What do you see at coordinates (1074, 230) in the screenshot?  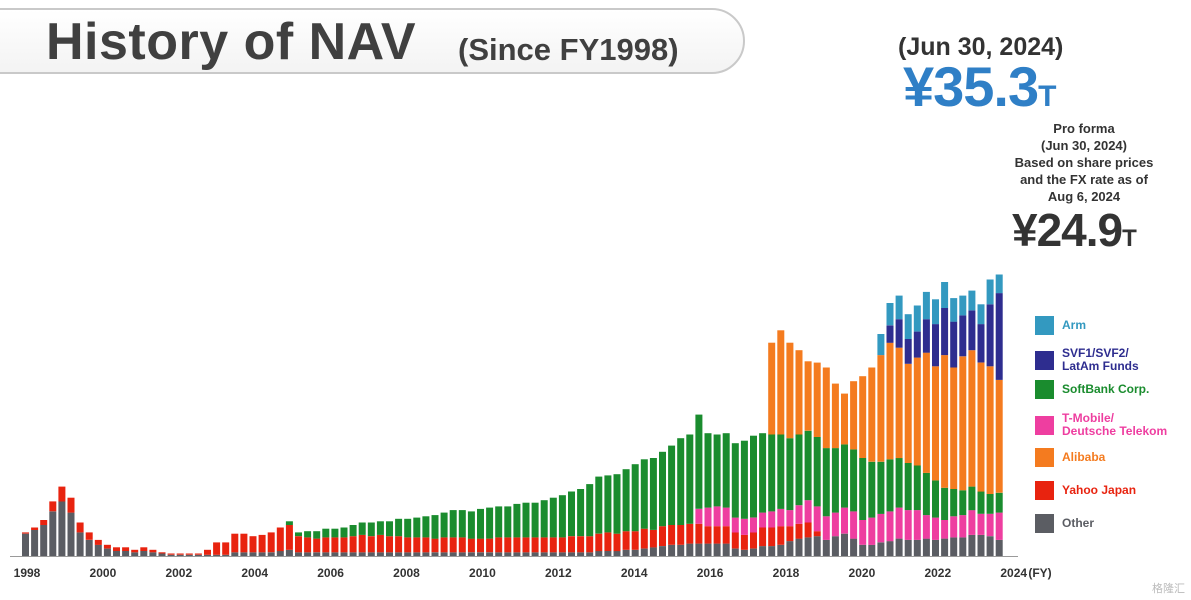 I see `pro-forma-value: ¥24.9T` at bounding box center [1074, 230].